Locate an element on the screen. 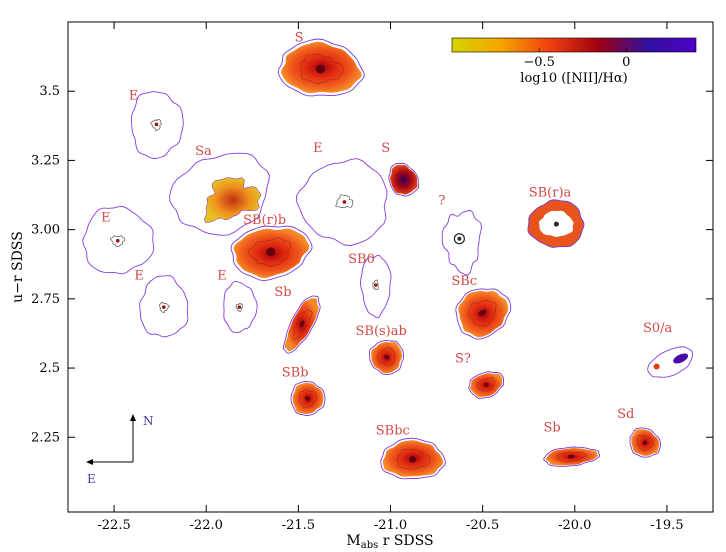  x-tick-label: -20.0 is located at coordinates (574, 525).